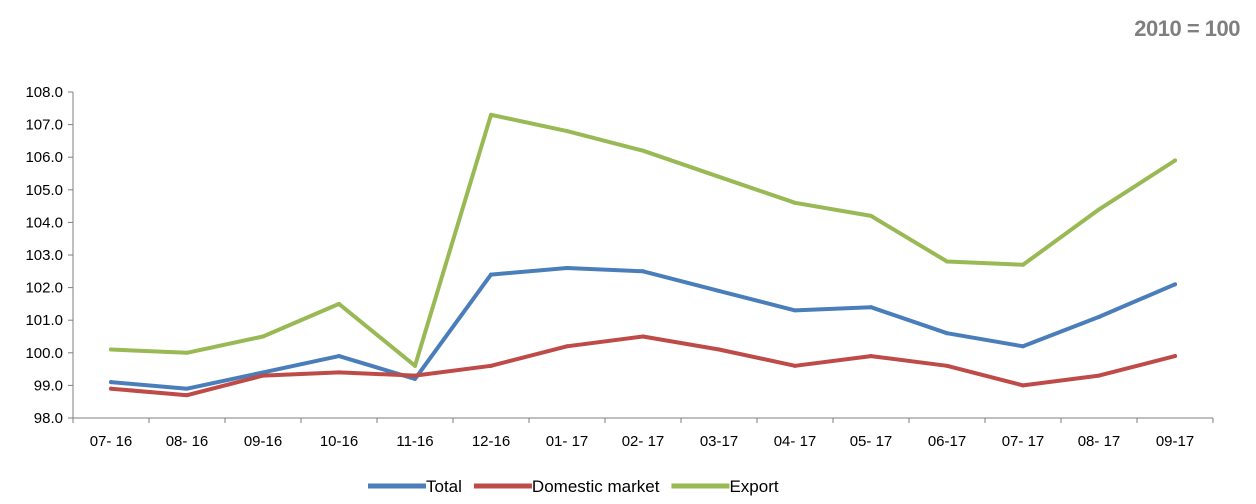 This screenshot has width=1256, height=504. Describe the element at coordinates (1023, 441) in the screenshot. I see `x-tick-label: 07- 17` at that location.